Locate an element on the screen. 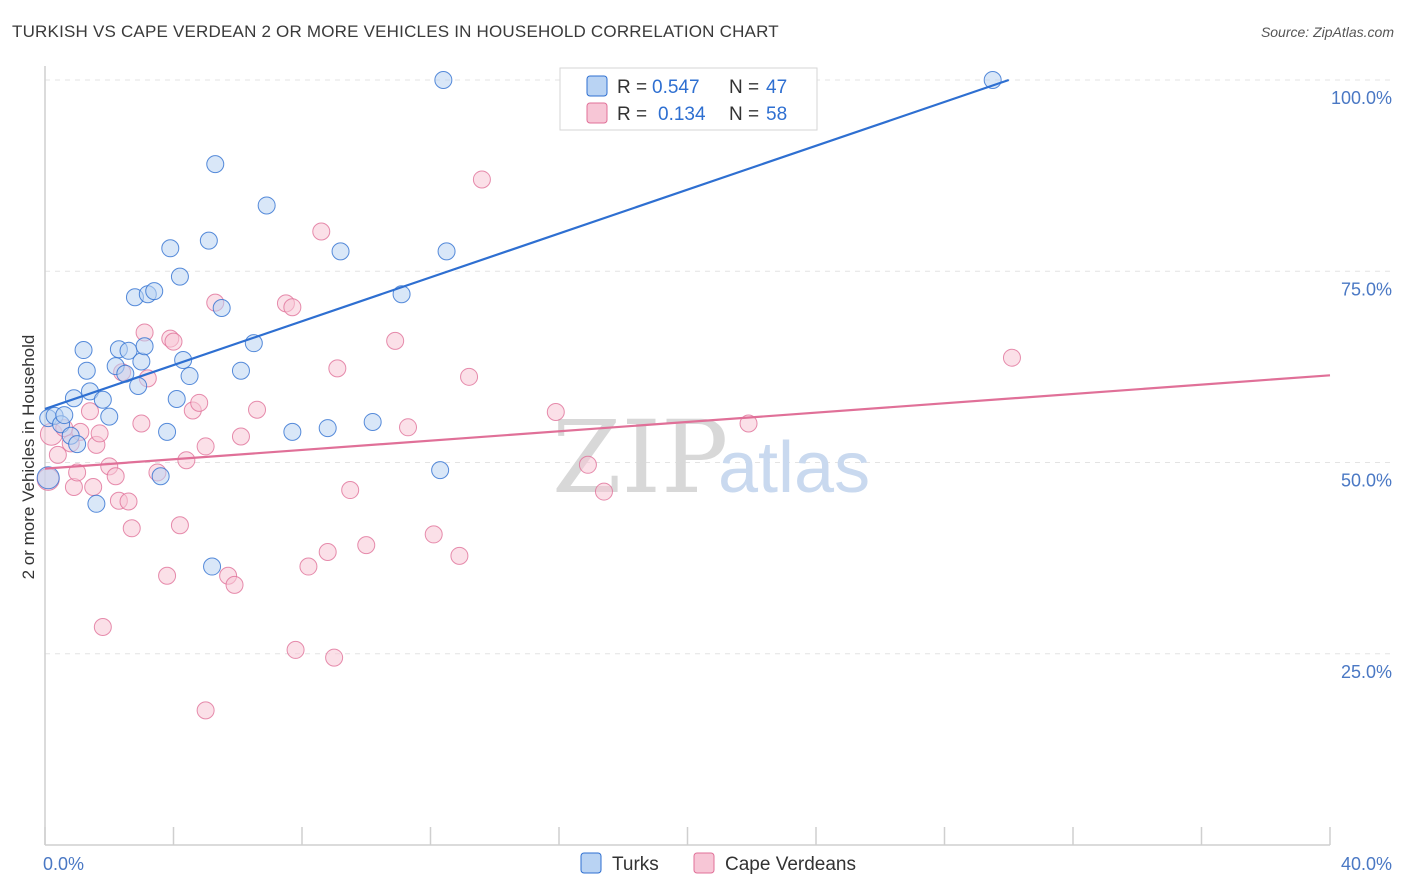 This screenshot has height=892, width=1406. bottom-legend-swatch-cape is located at coordinates (704, 863).